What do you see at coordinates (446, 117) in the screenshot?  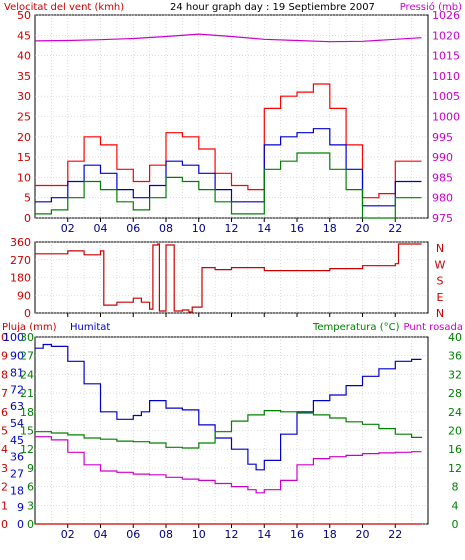 I see `y-right-tick-label: 1000` at bounding box center [446, 117].